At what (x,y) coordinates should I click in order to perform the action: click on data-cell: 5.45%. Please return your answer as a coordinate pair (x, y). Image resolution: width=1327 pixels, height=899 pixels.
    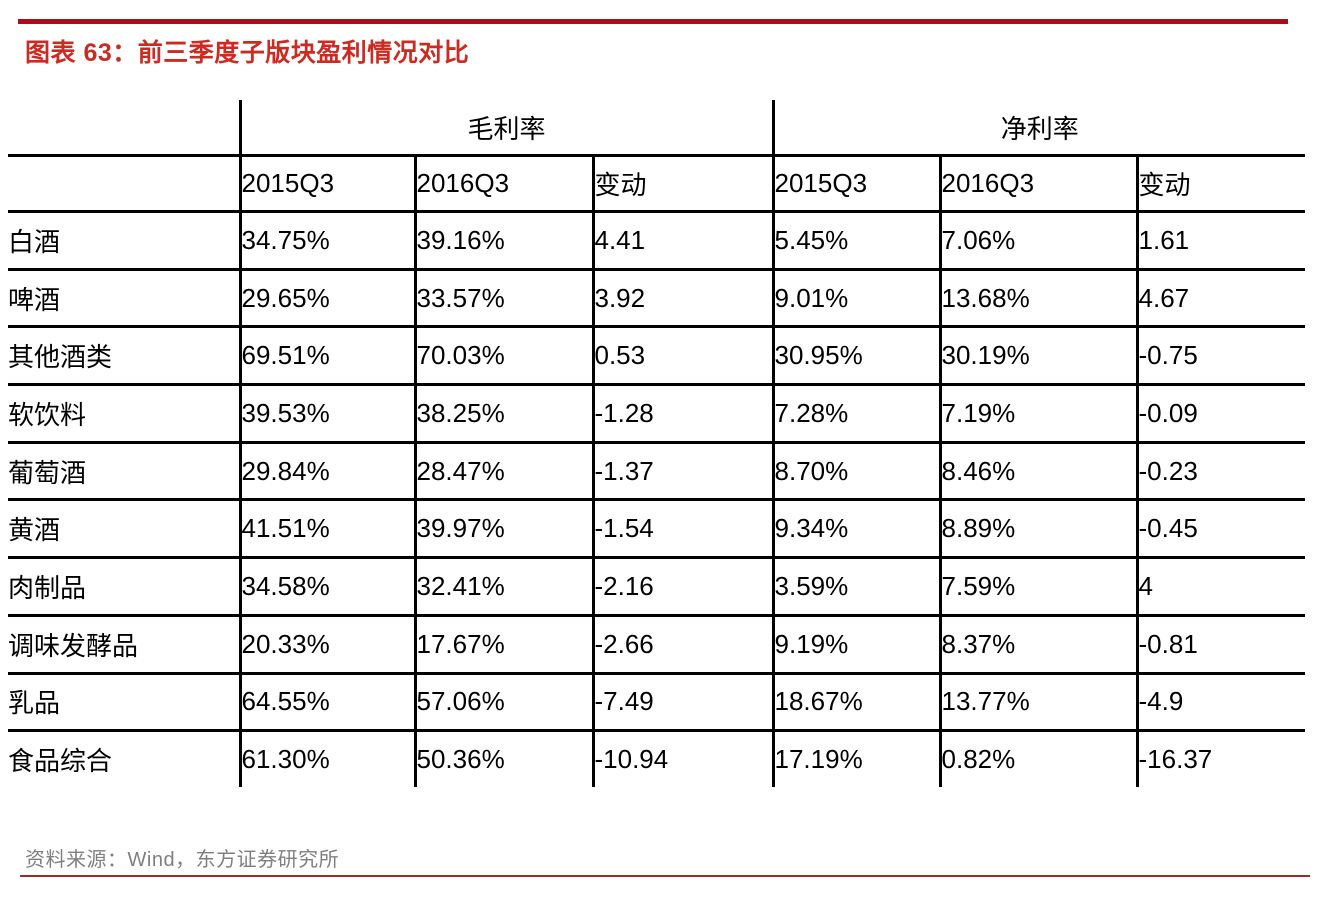
    Looking at the image, I should click on (856, 241).